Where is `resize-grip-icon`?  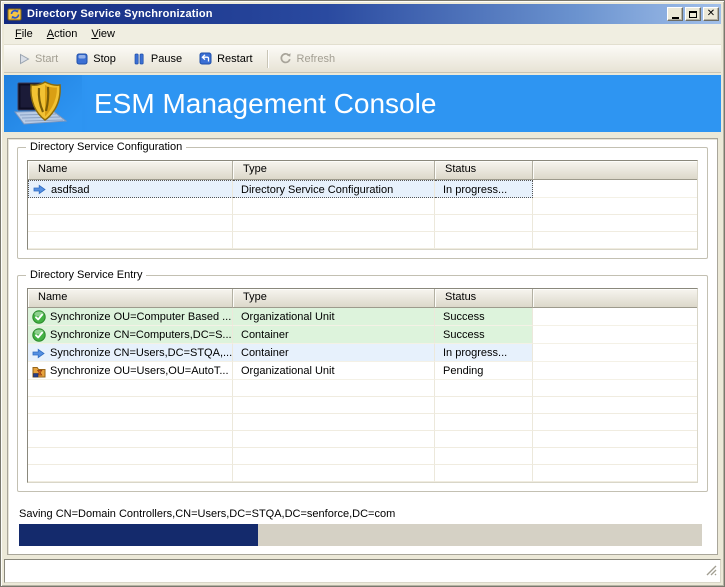
resize-grip-icon is located at coordinates (711, 572).